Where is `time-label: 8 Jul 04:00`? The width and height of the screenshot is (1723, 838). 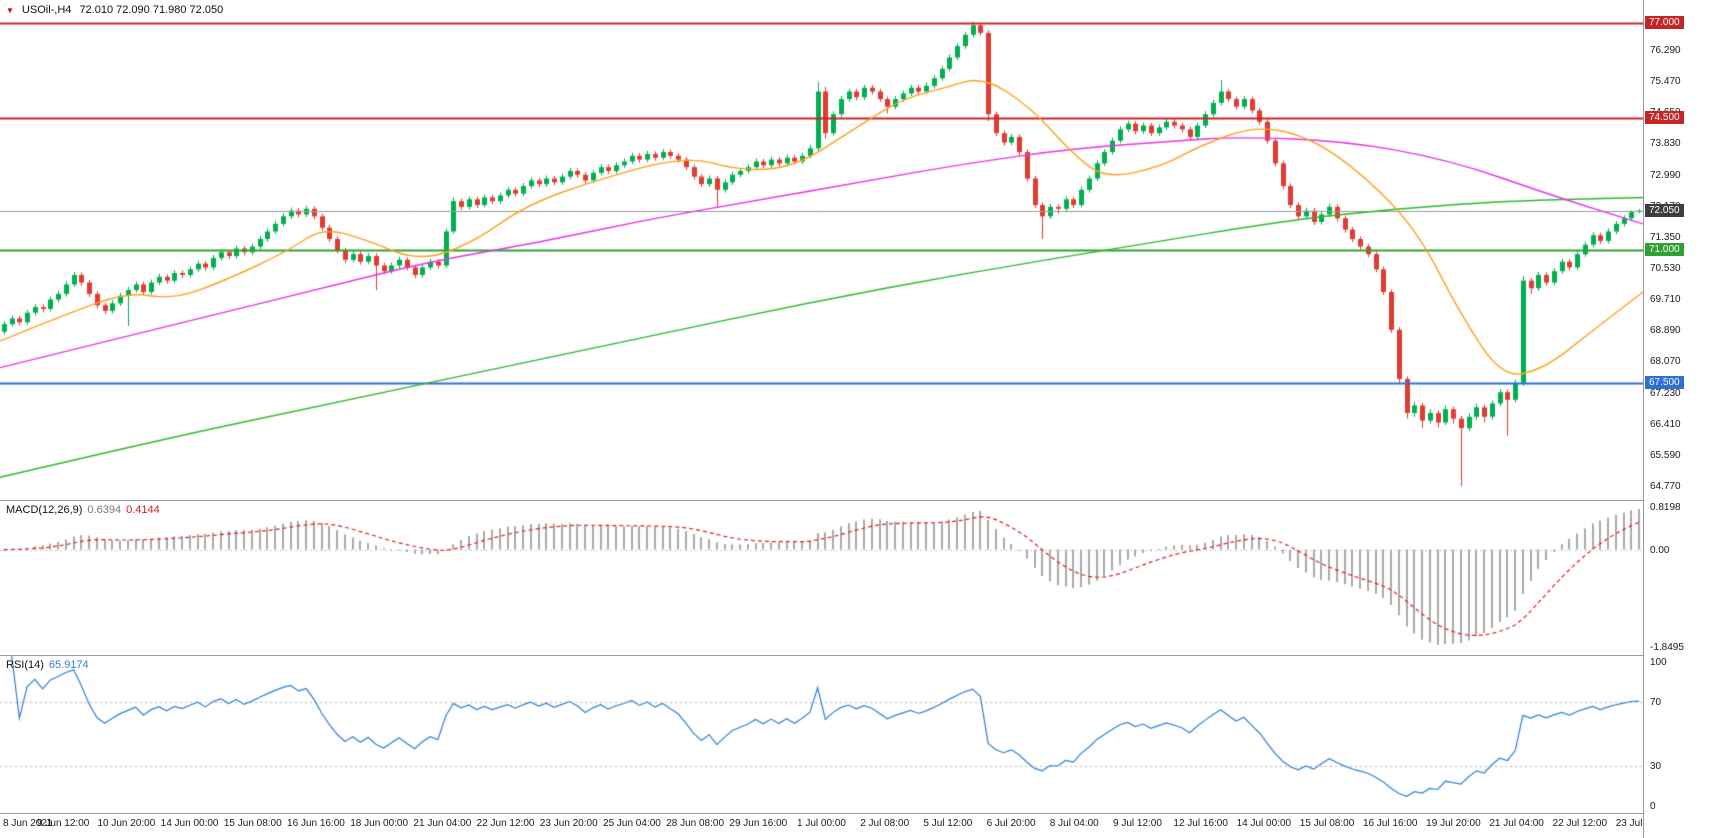 time-label: 8 Jul 04:00 is located at coordinates (1074, 823).